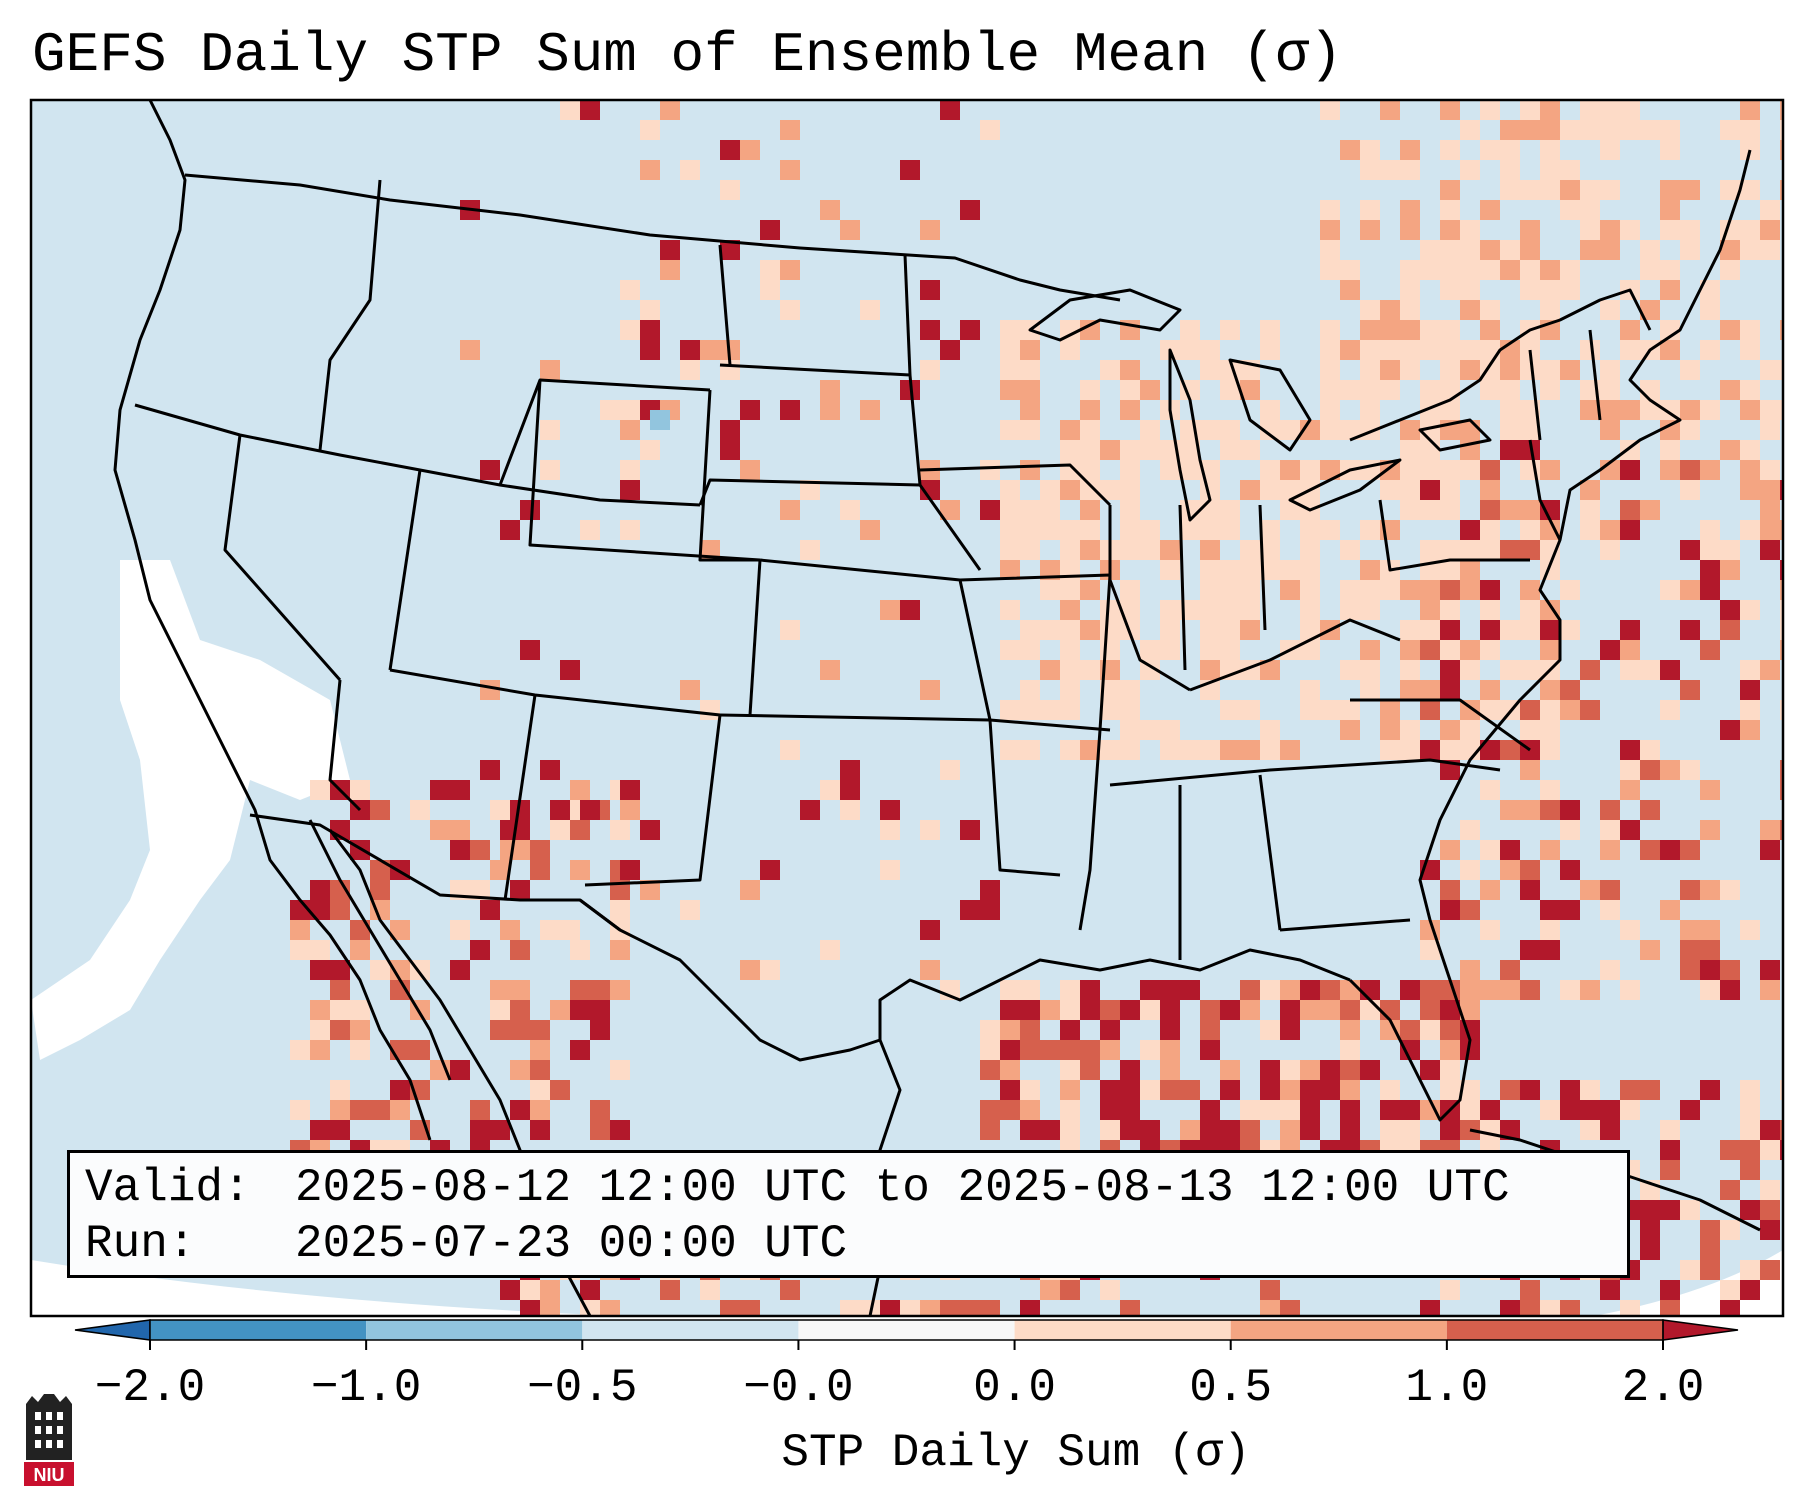 The image size is (1803, 1506). I want to click on arizona-west, so click(345, 745).